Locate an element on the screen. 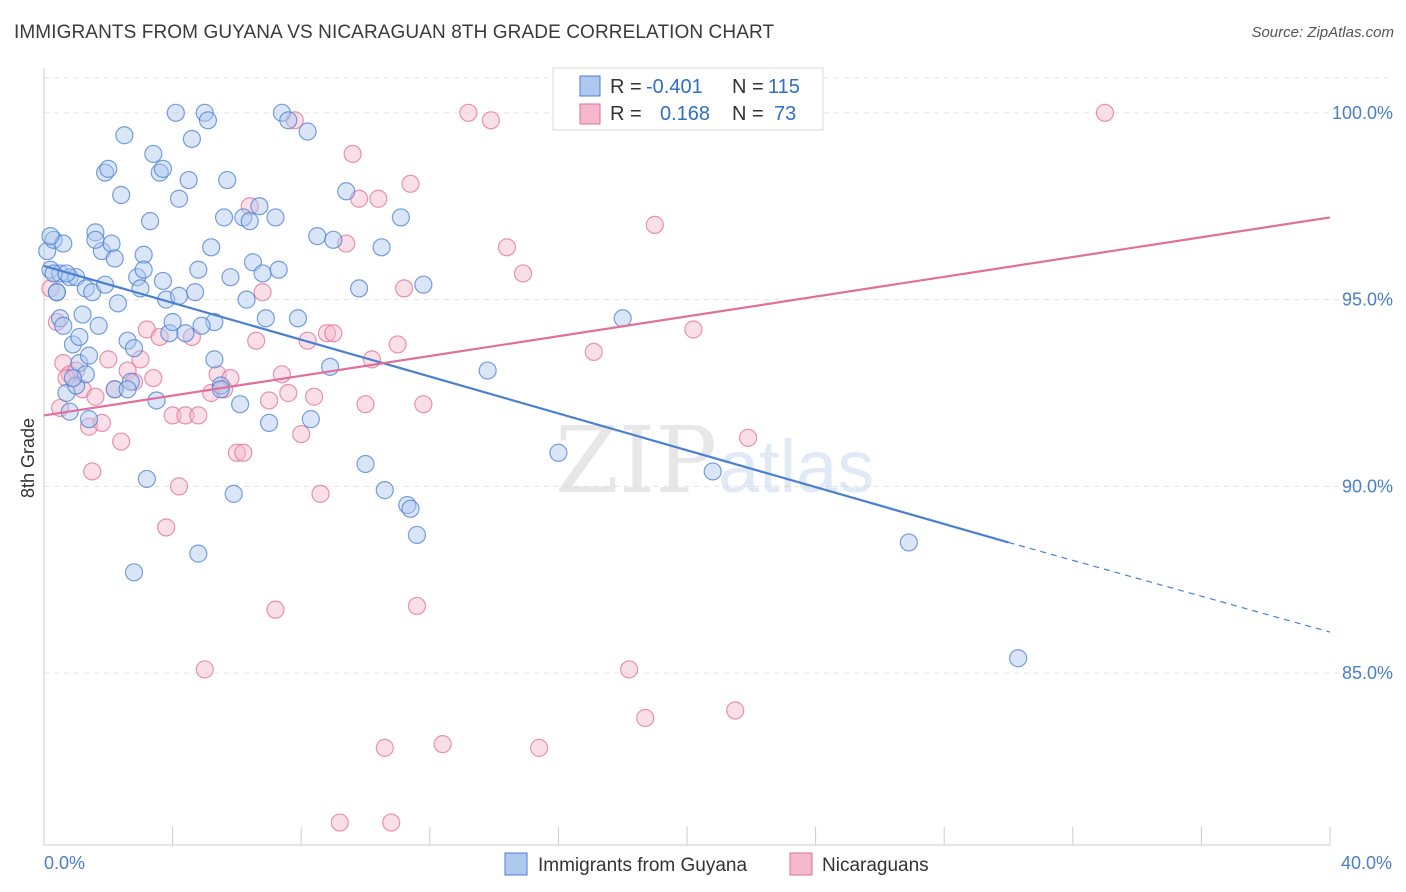 Image resolution: width=1406 pixels, height=892 pixels. y-tick-label: 100.0% is located at coordinates (1362, 113).